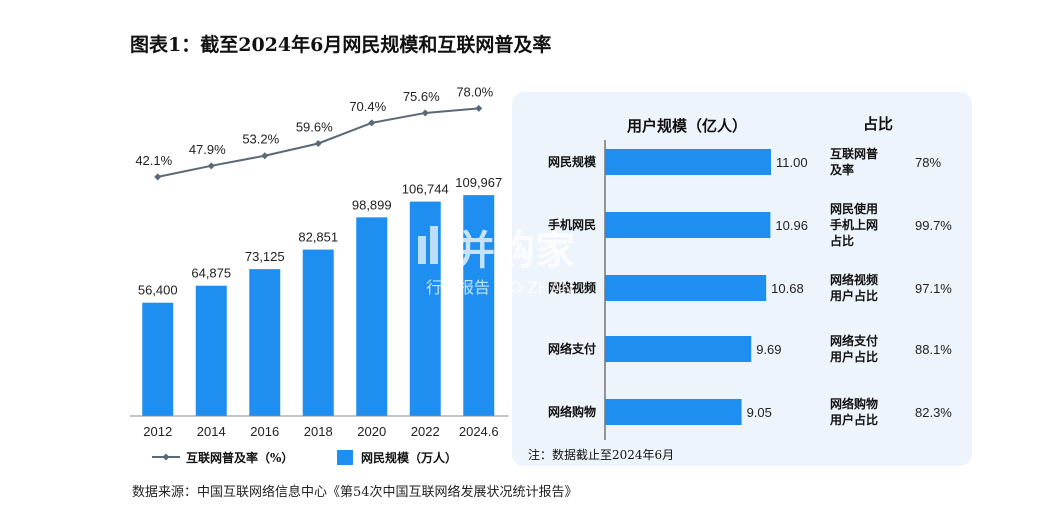 Image resolution: width=1039 pixels, height=516 pixels. What do you see at coordinates (211, 431) in the screenshot?
I see `x-tick-label: 2014` at bounding box center [211, 431].